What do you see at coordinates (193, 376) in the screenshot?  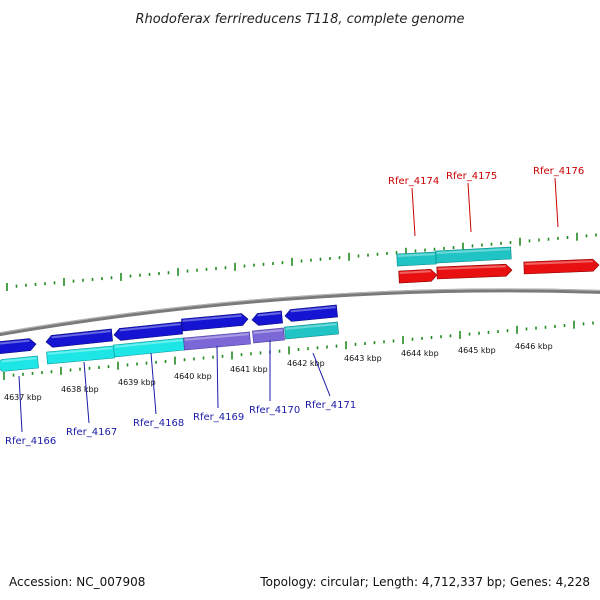 I see `position-label: 4640 kbp` at bounding box center [193, 376].